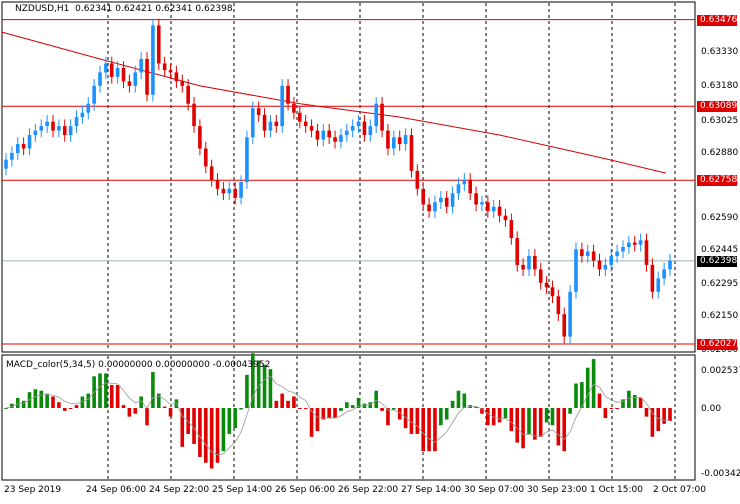  I want to click on level-label: 0.63476, so click(717, 20).